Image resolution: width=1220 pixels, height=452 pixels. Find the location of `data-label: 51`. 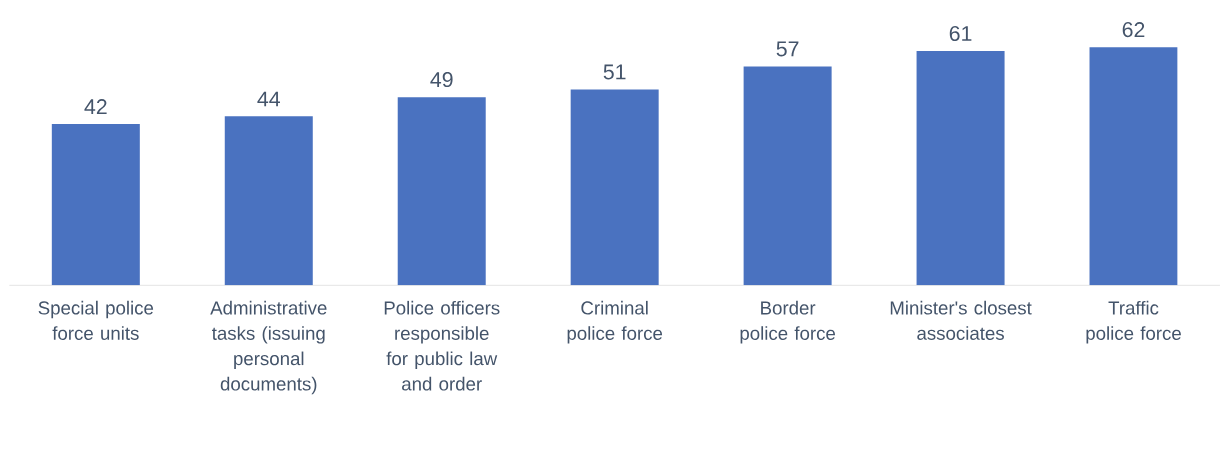

data-label: 51 is located at coordinates (614, 72).